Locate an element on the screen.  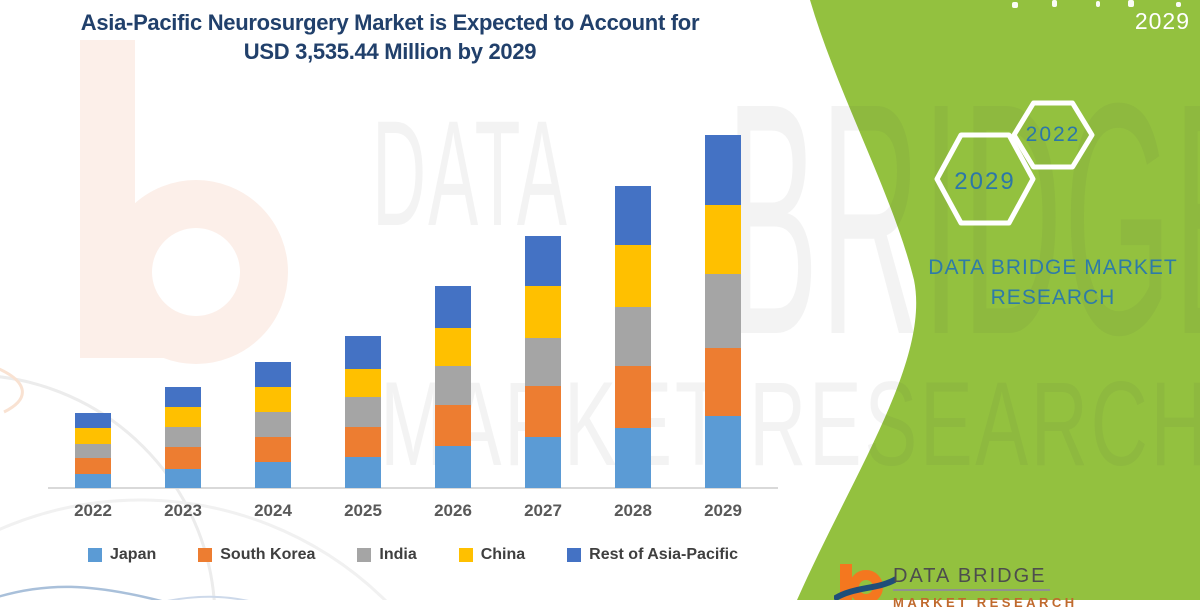
bar-segment-2029-south-korea is located at coordinates (723, 382).